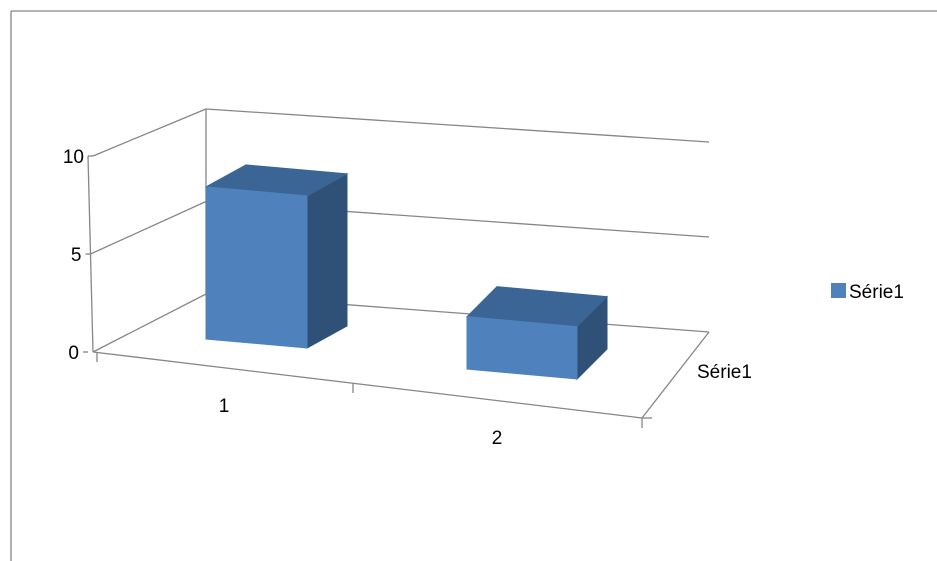  I want to click on depth-axis-label: Série1, so click(724, 372).